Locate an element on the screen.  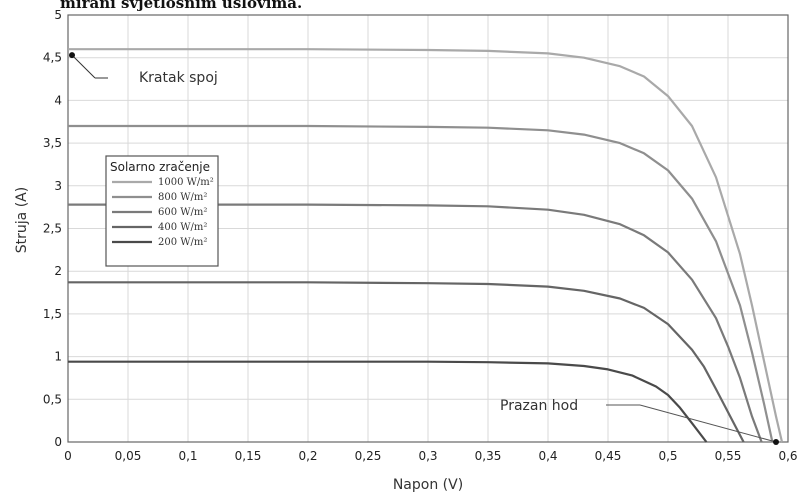
y-tick-label: 4,5 is located at coordinates (52, 58).